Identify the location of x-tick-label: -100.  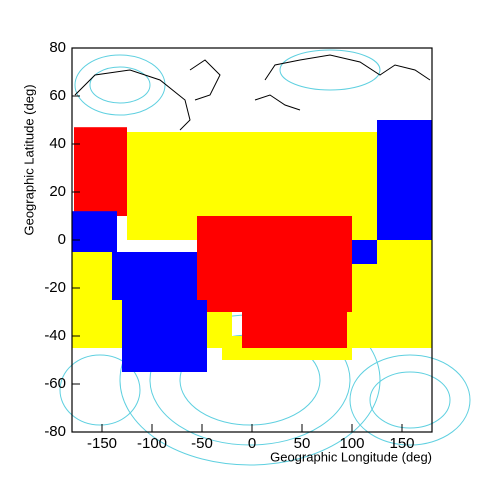
(152, 443).